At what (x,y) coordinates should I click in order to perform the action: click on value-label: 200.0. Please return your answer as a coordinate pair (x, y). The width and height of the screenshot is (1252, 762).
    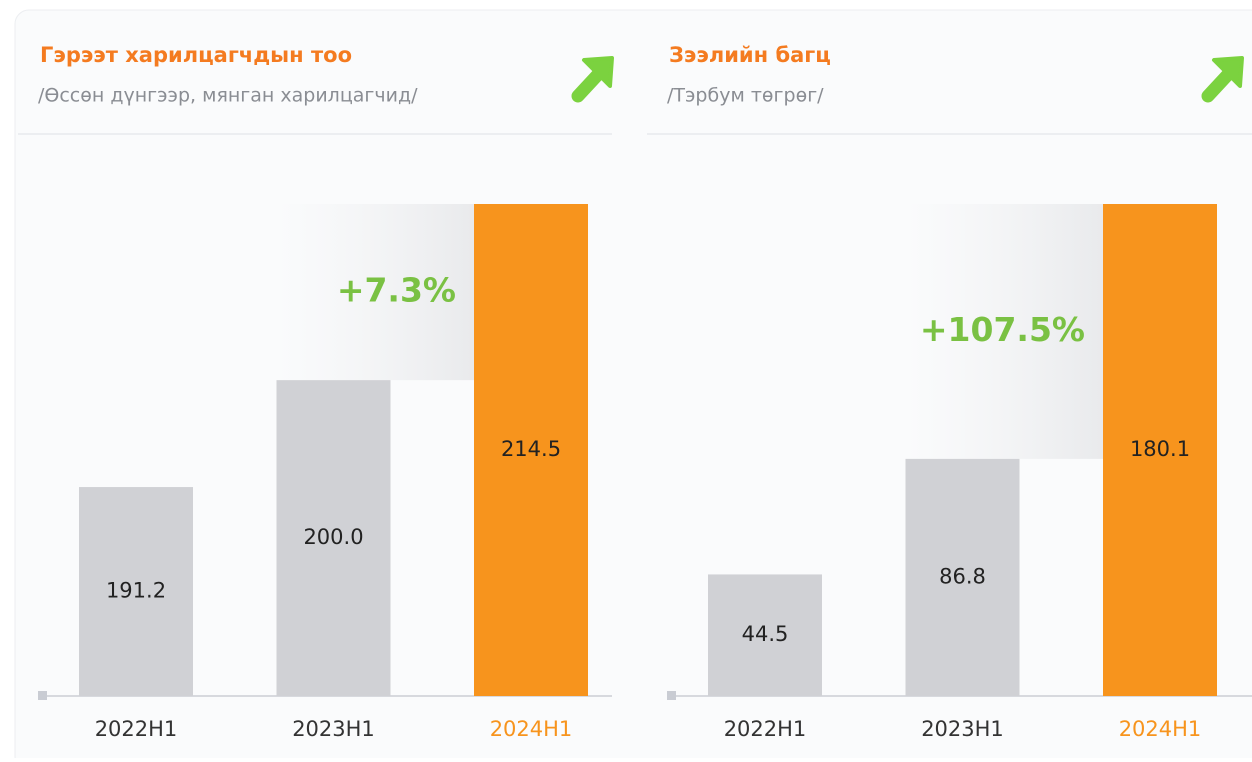
    Looking at the image, I should click on (333, 537).